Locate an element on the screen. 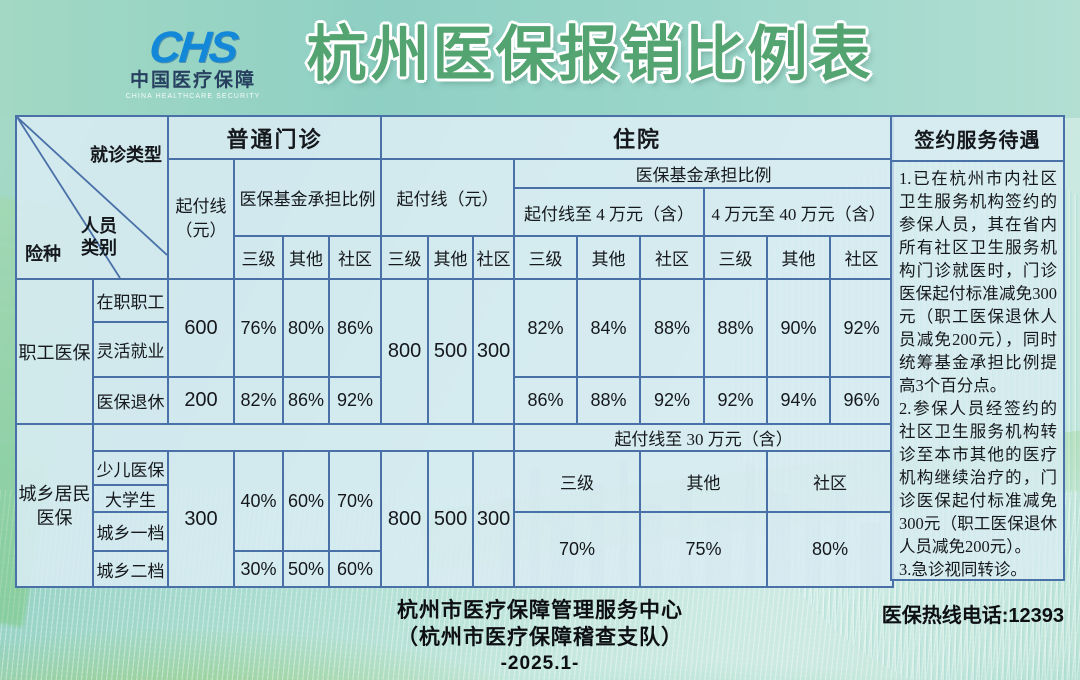 This screenshot has width=1080, height=680. corner-visit-type-label: 就诊类型 is located at coordinates (126, 155).